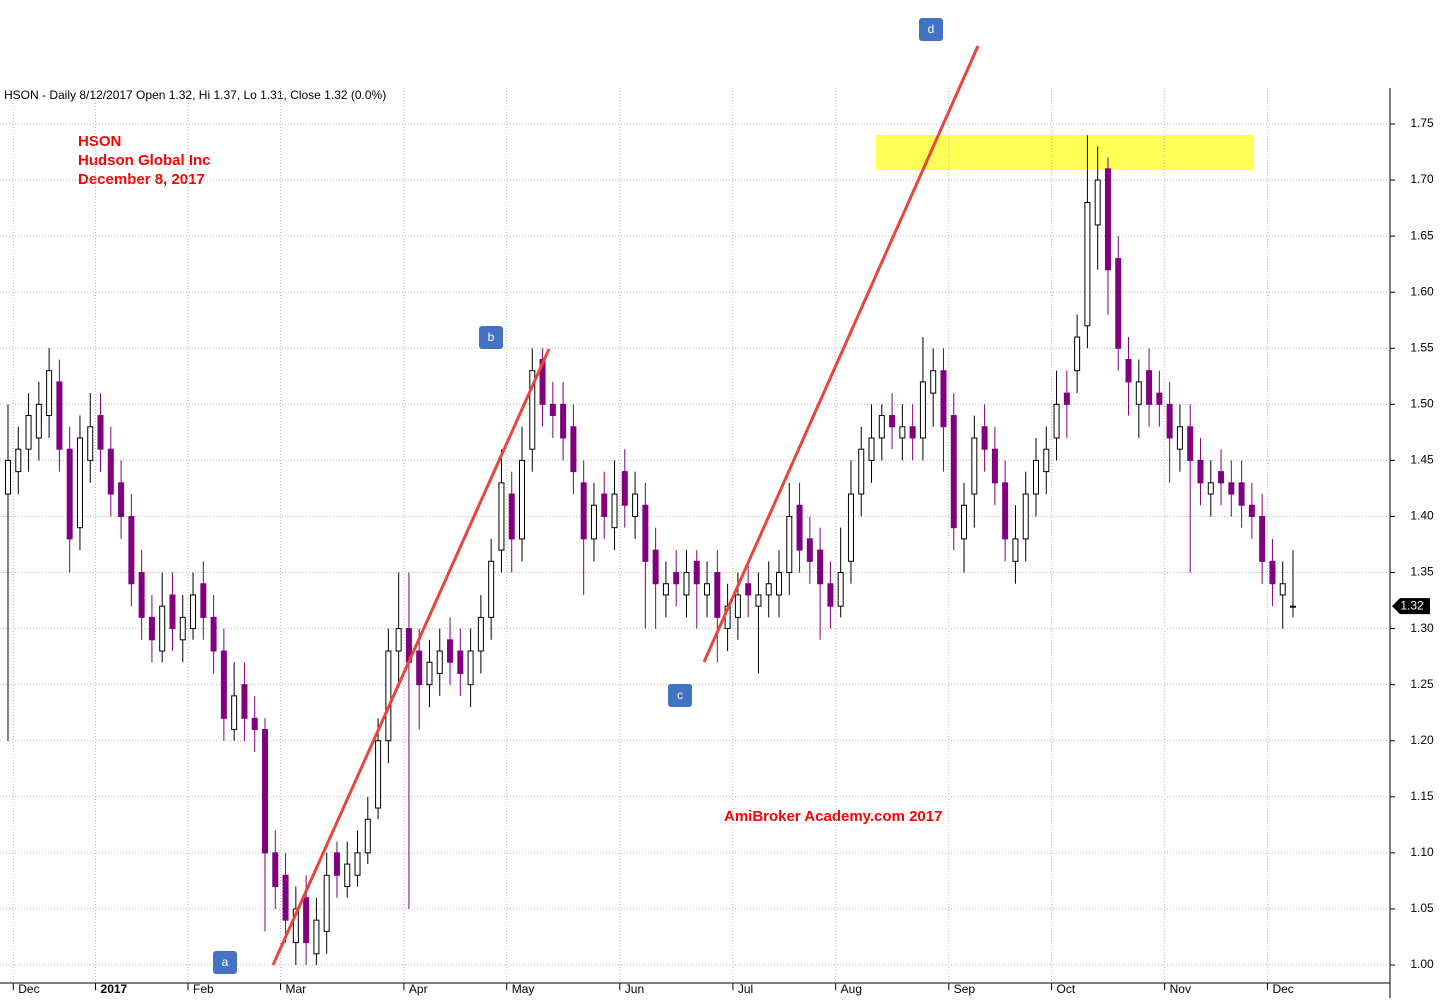 The height and width of the screenshot is (1003, 1449). I want to click on title: December 8, 2017, so click(141, 179).